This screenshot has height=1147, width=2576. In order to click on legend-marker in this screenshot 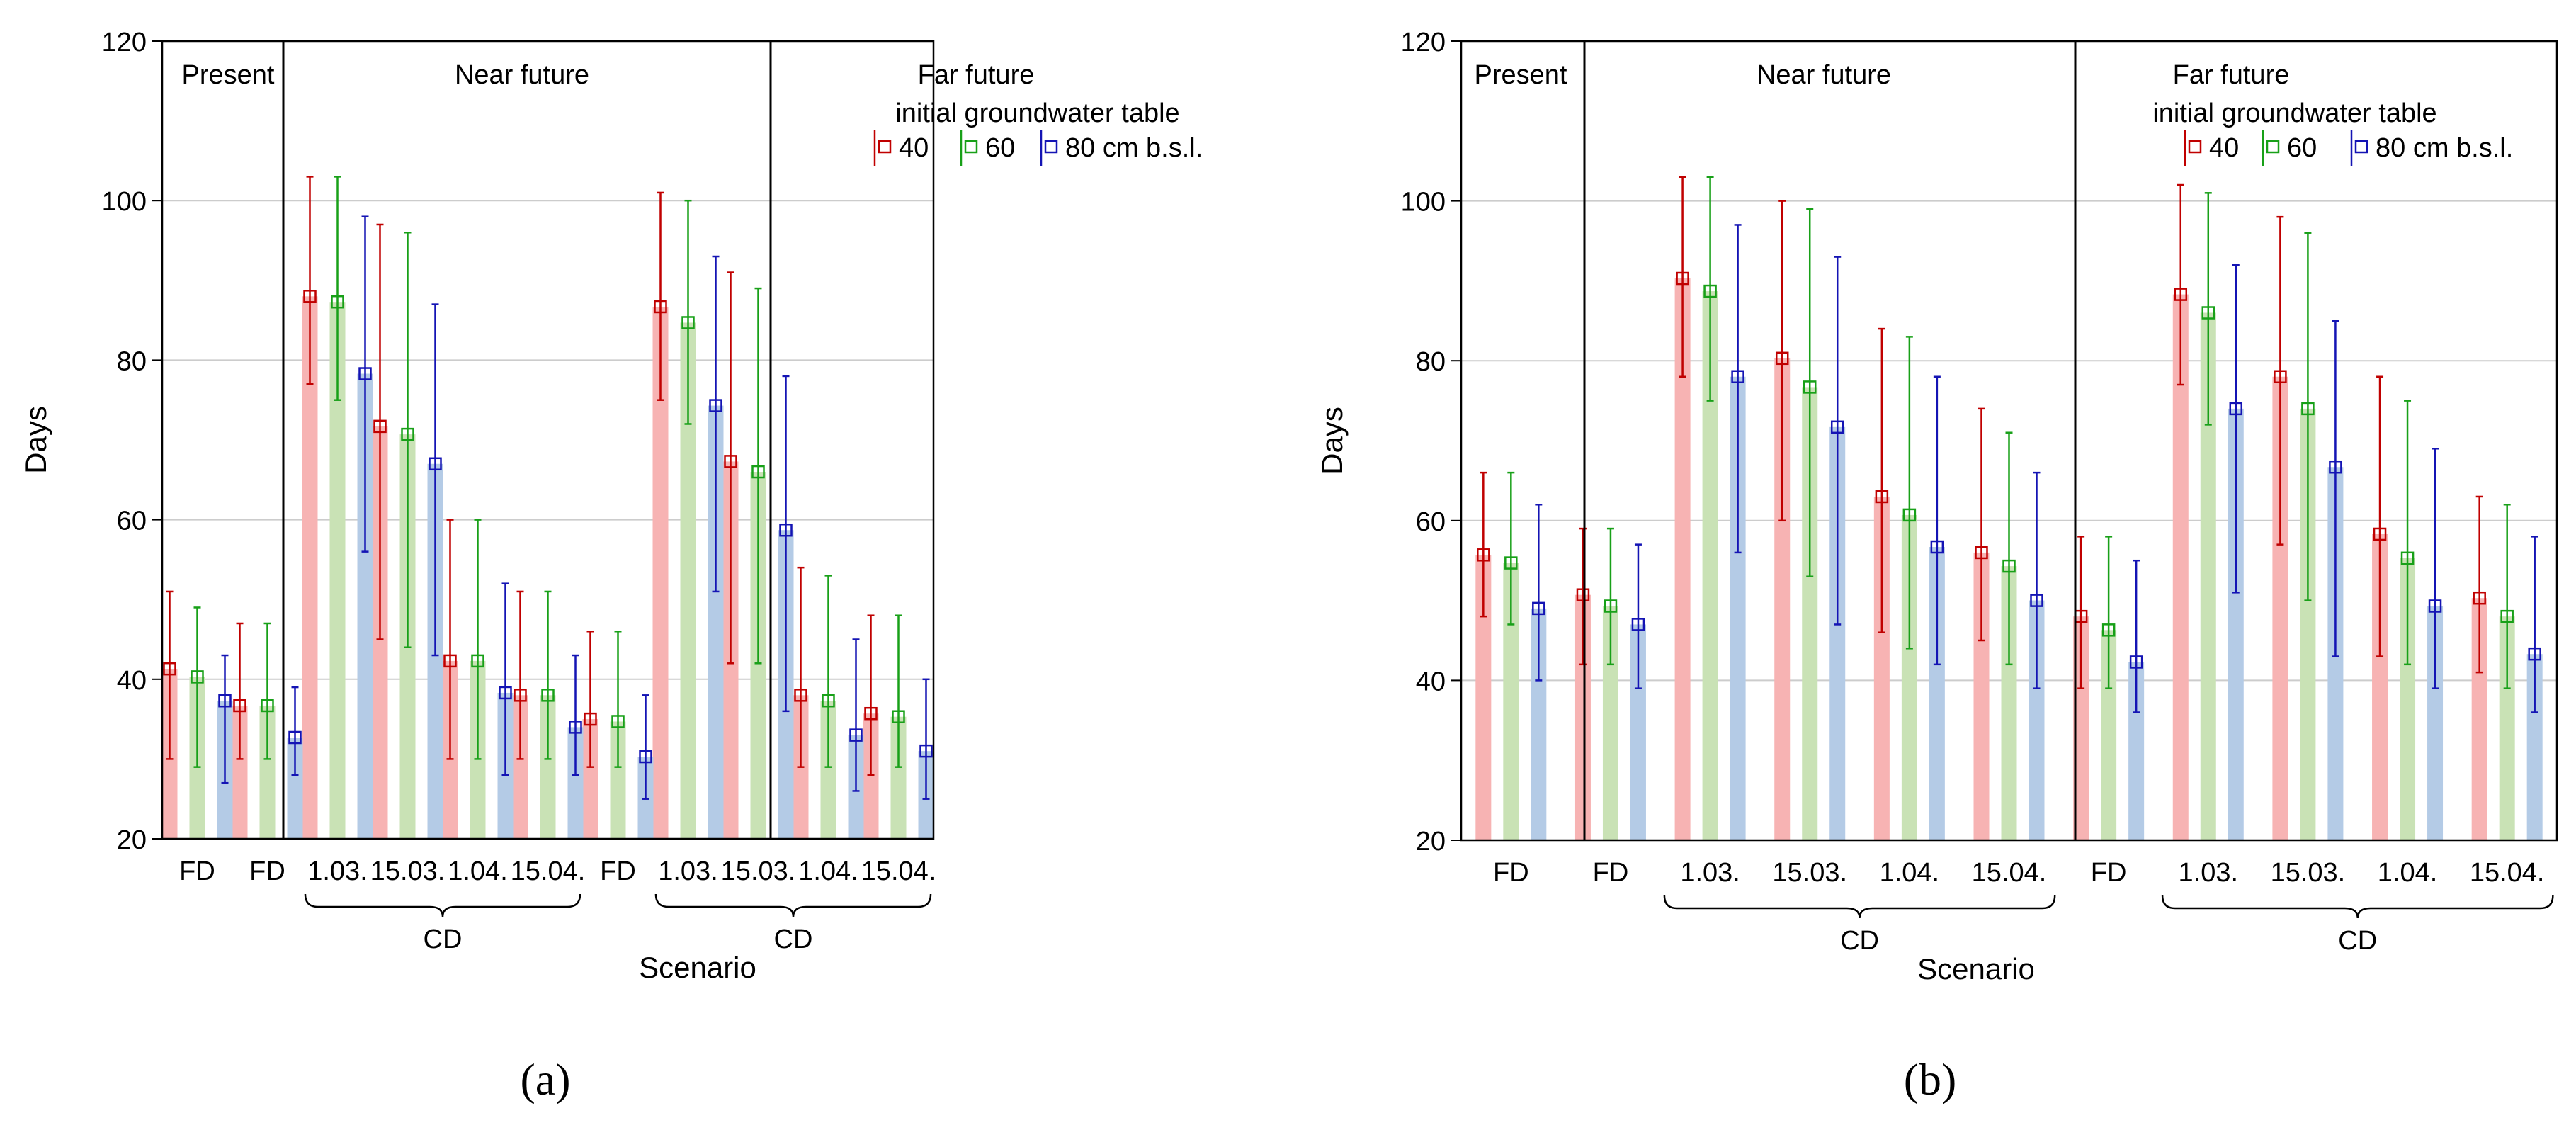, I will do `click(2361, 147)`.